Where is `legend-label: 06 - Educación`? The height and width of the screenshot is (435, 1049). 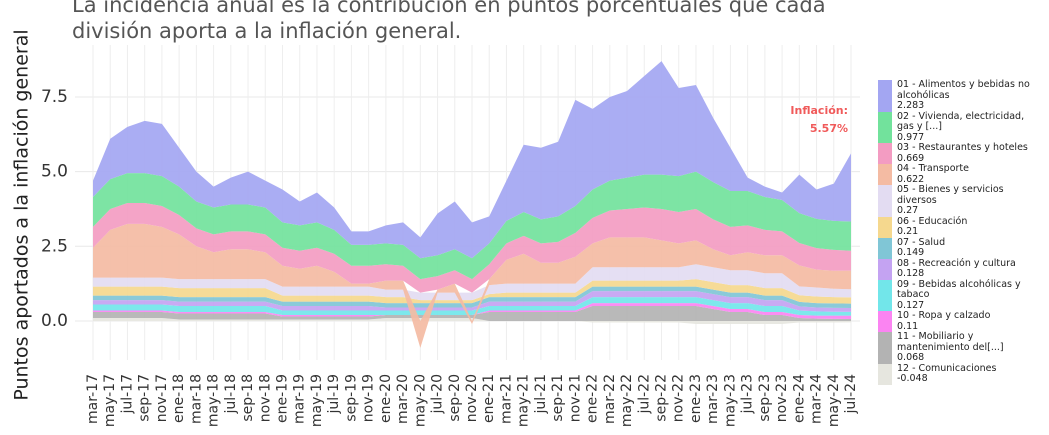
legend-label: 06 - Educación is located at coordinates (932, 221).